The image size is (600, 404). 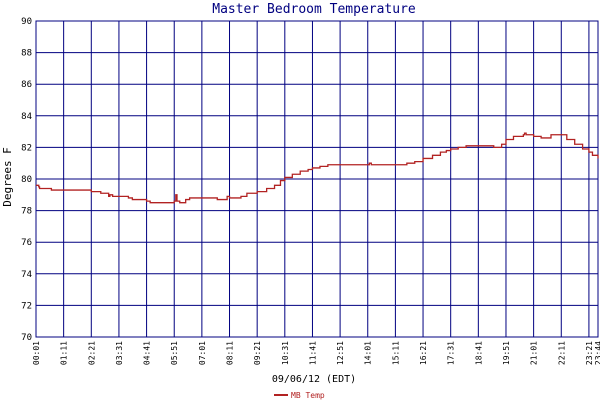 What do you see at coordinates (423, 353) in the screenshot?
I see `x-tick-label: 16:21` at bounding box center [423, 353].